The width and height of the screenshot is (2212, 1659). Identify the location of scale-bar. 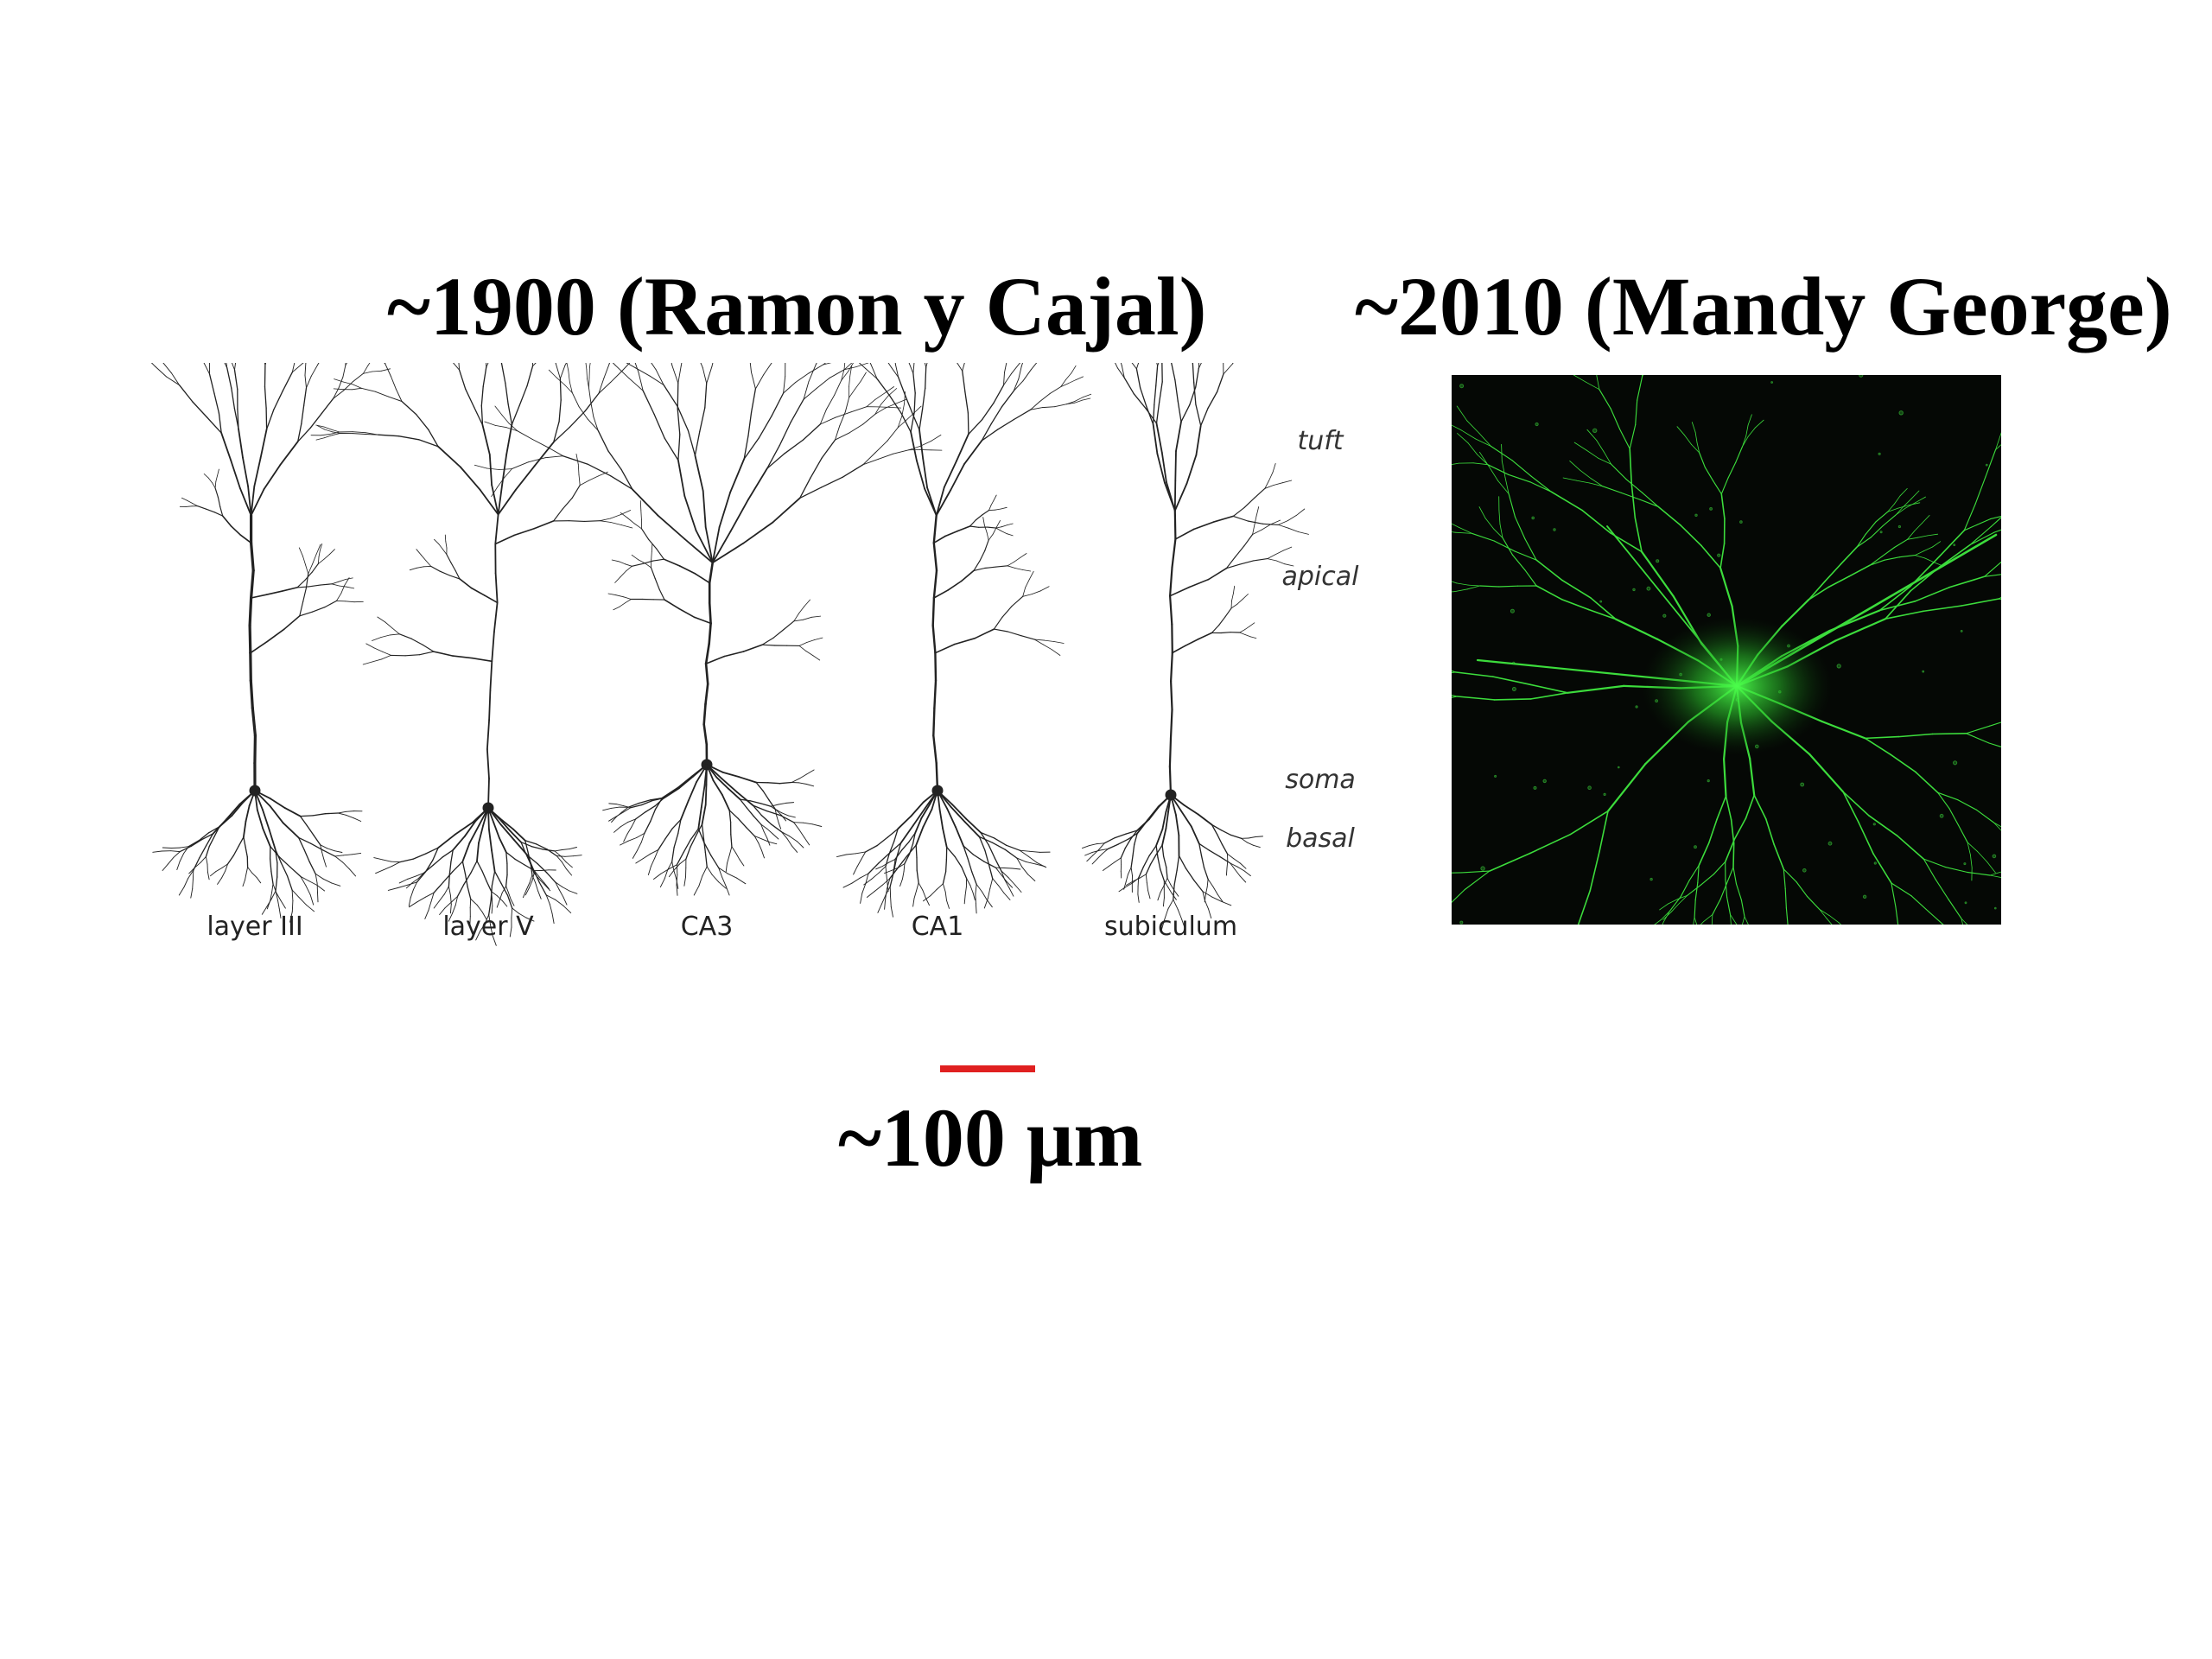
(987, 1068).